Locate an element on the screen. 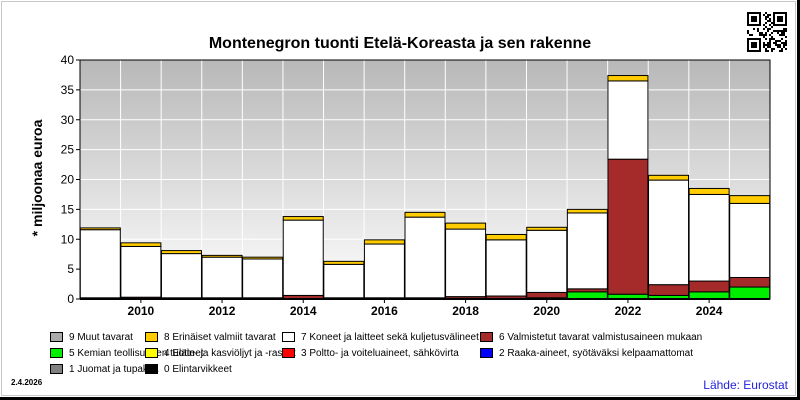 The image size is (800, 400). legend-label: 9 Muut tavarat is located at coordinates (101, 337).